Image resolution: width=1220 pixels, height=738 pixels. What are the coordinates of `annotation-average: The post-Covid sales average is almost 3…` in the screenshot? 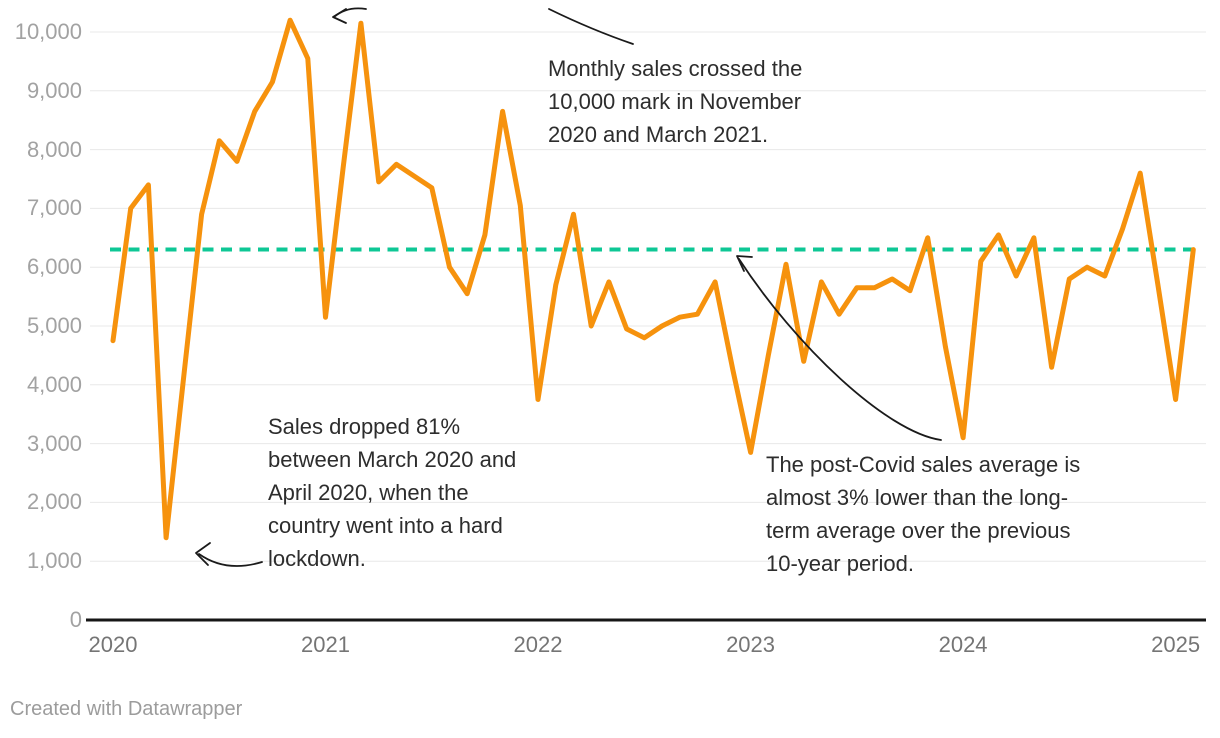 It's located at (923, 514).